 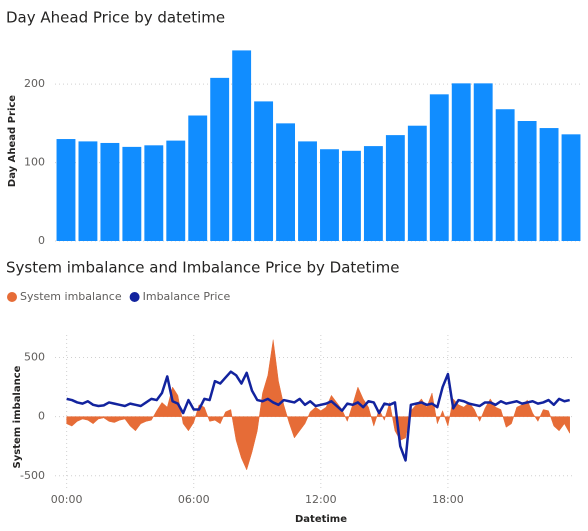 What do you see at coordinates (12, 141) in the screenshot?
I see `y-axis-title: Day Ahead Price` at bounding box center [12, 141].